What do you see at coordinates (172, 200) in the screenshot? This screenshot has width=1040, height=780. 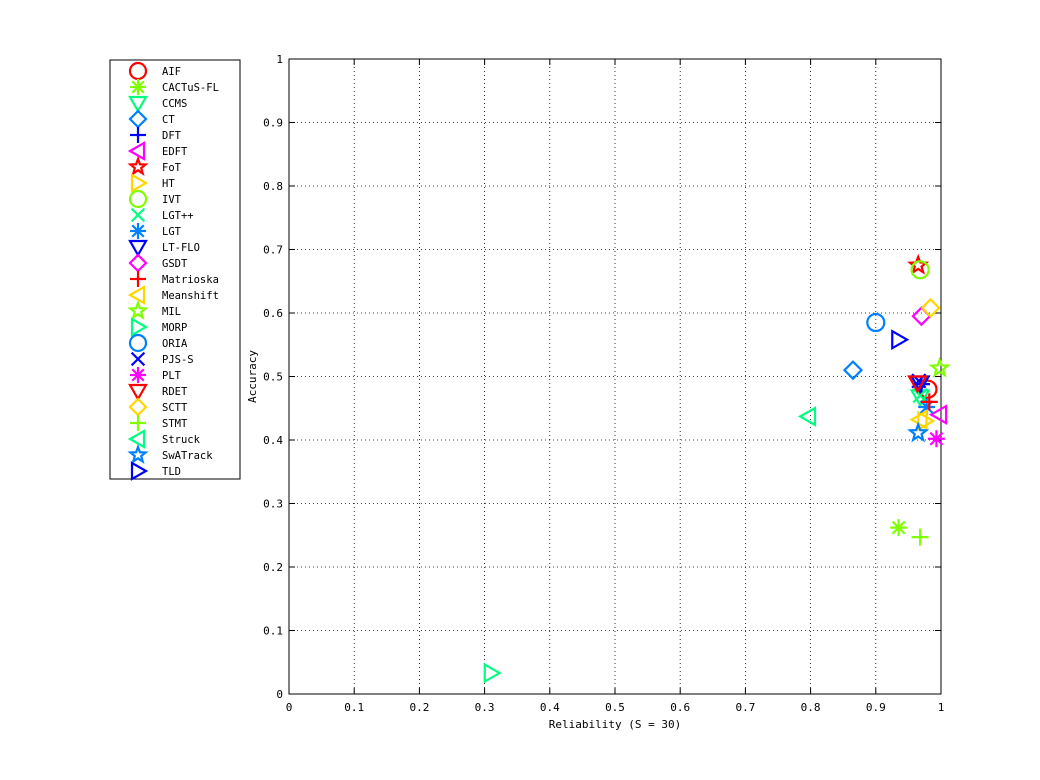 I see `legend-label: IVT` at bounding box center [172, 200].